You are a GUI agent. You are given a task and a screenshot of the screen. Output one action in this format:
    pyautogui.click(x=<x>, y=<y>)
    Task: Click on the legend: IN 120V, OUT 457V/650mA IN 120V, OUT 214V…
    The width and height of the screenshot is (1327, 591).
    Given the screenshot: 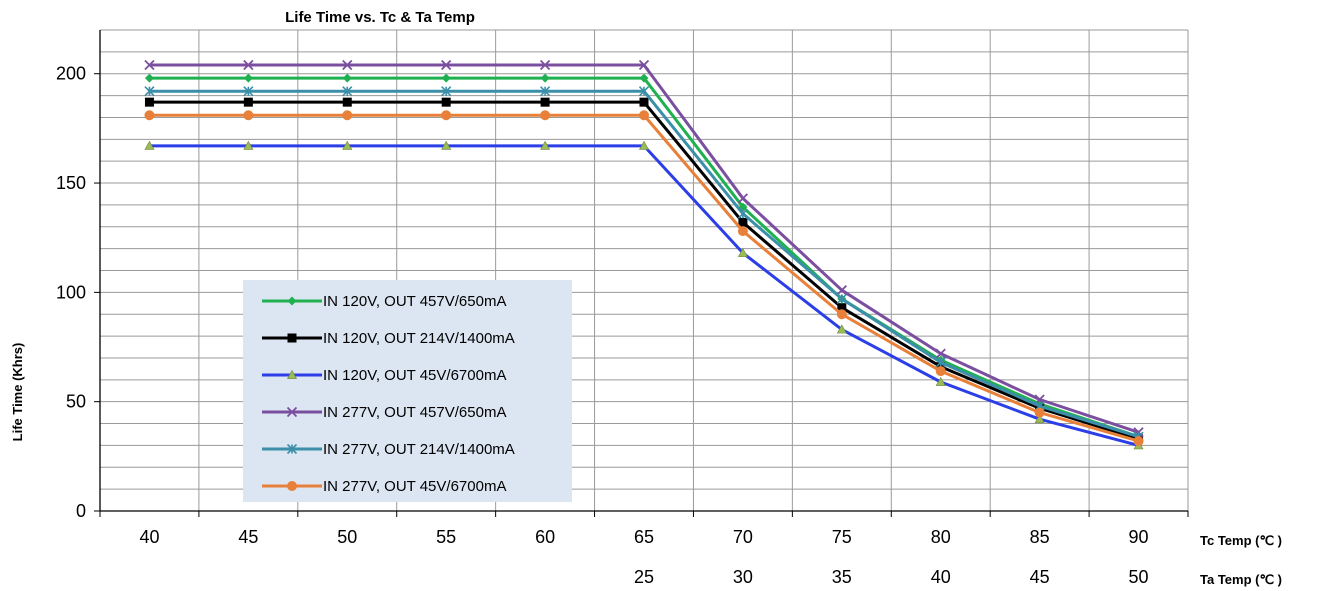 What is the action you would take?
    pyautogui.click(x=407, y=391)
    